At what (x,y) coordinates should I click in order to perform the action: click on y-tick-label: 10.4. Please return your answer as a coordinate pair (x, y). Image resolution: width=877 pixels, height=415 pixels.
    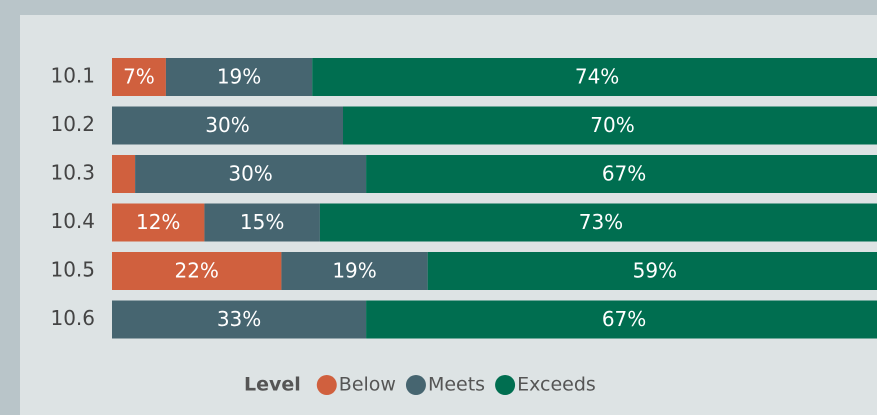
    Looking at the image, I should click on (72, 221).